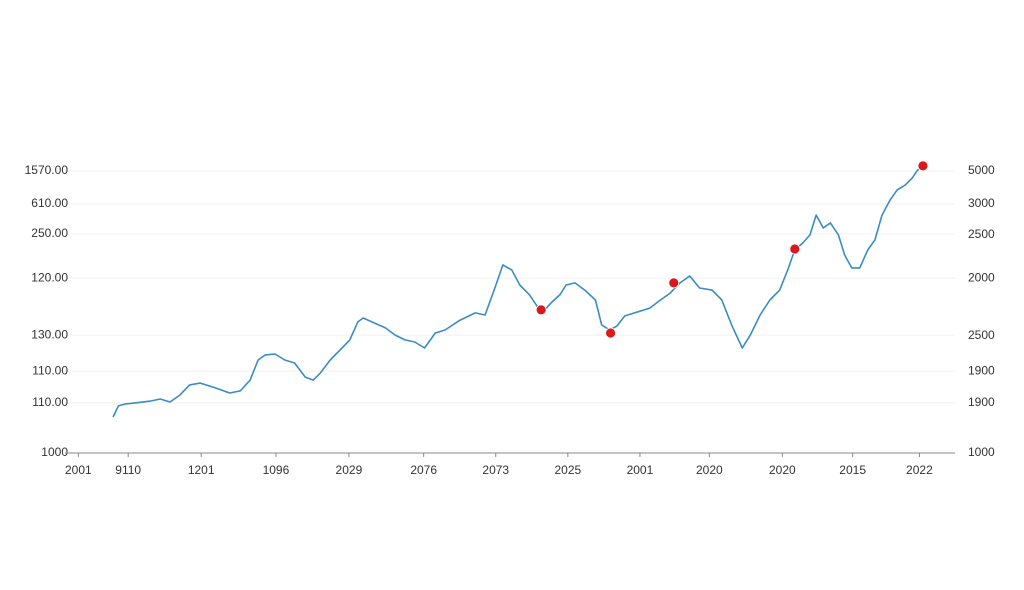  What do you see at coordinates (567, 470) in the screenshot?
I see `x-tick-label: 2025` at bounding box center [567, 470].